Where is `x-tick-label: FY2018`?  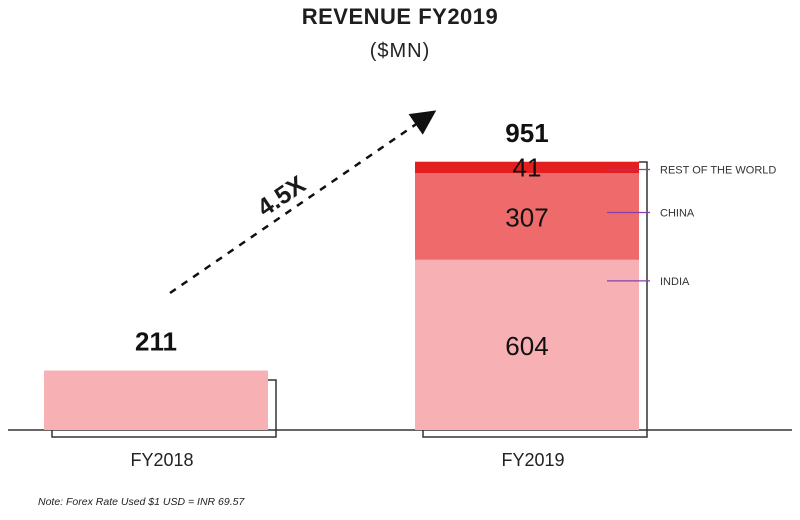 x-tick-label: FY2018 is located at coordinates (161, 460).